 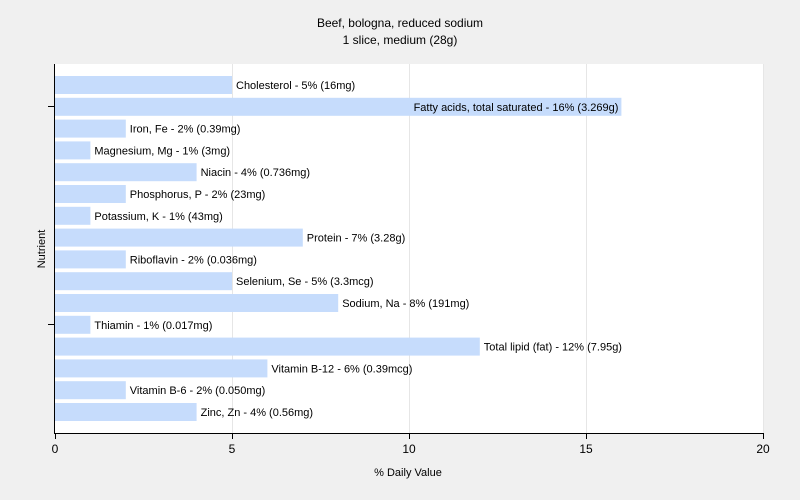 I want to click on bar-label: Magnesium, Mg - 1% (3mg), so click(x=162, y=151).